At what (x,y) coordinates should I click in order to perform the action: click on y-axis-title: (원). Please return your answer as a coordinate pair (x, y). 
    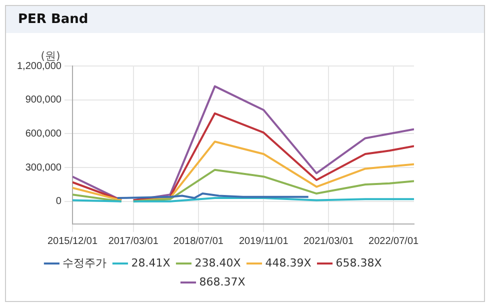
    Looking at the image, I should click on (50, 55).